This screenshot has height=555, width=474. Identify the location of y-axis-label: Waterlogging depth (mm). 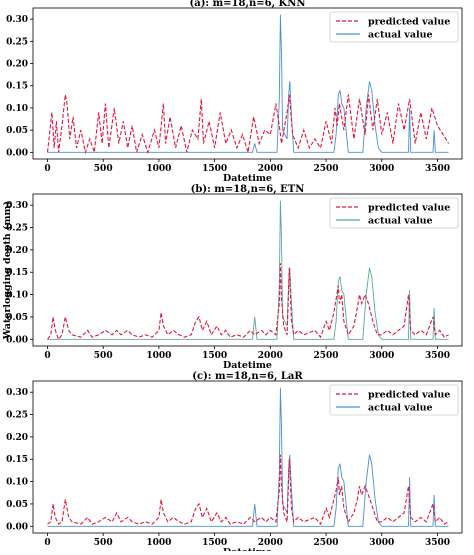
(7, 270).